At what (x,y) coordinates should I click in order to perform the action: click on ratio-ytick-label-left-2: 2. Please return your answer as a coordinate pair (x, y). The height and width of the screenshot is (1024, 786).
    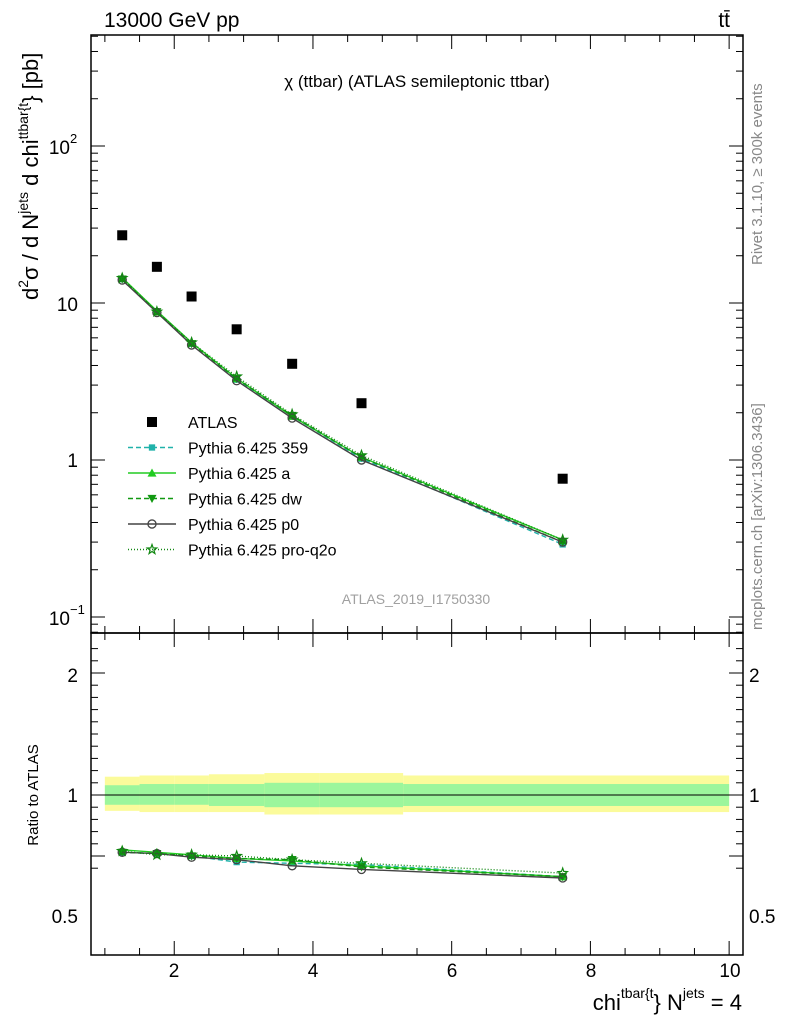
    Looking at the image, I should click on (72, 676).